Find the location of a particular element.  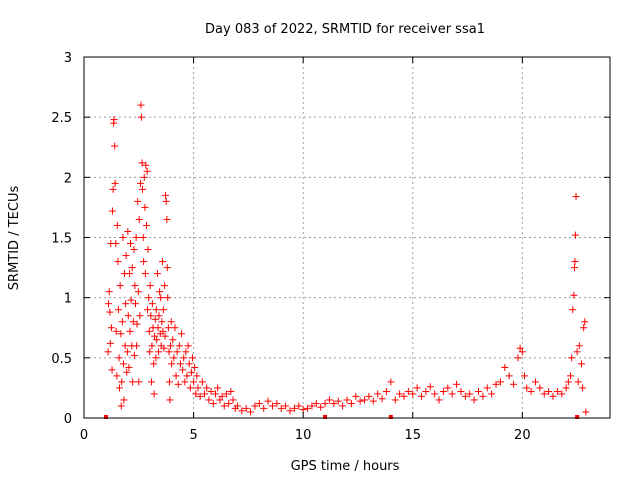

y-tick-label: 1 is located at coordinates (68, 299).